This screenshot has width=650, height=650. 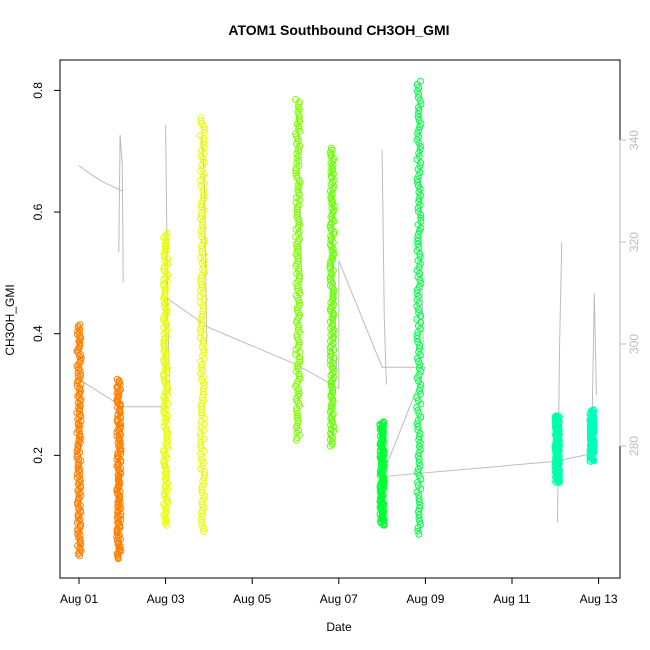 What do you see at coordinates (38, 90) in the screenshot?
I see `y-tick-label: 0.8` at bounding box center [38, 90].